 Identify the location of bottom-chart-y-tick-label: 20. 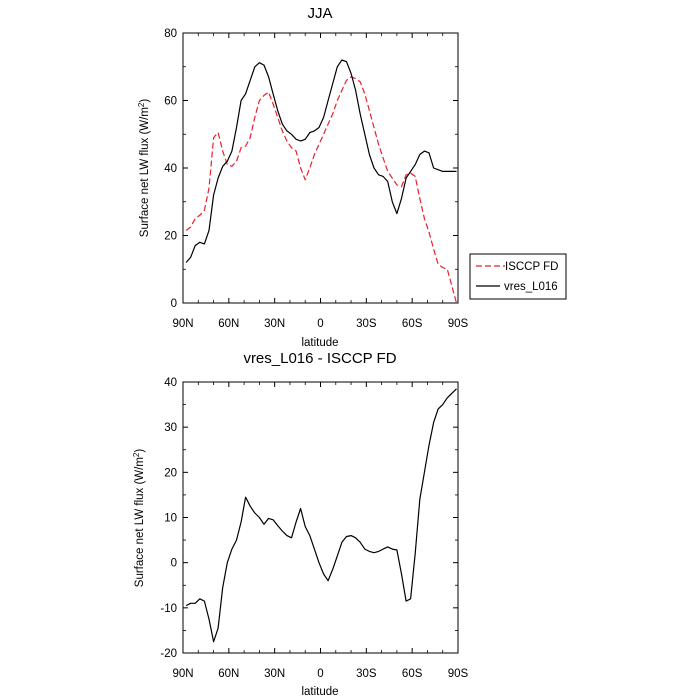
(170, 473).